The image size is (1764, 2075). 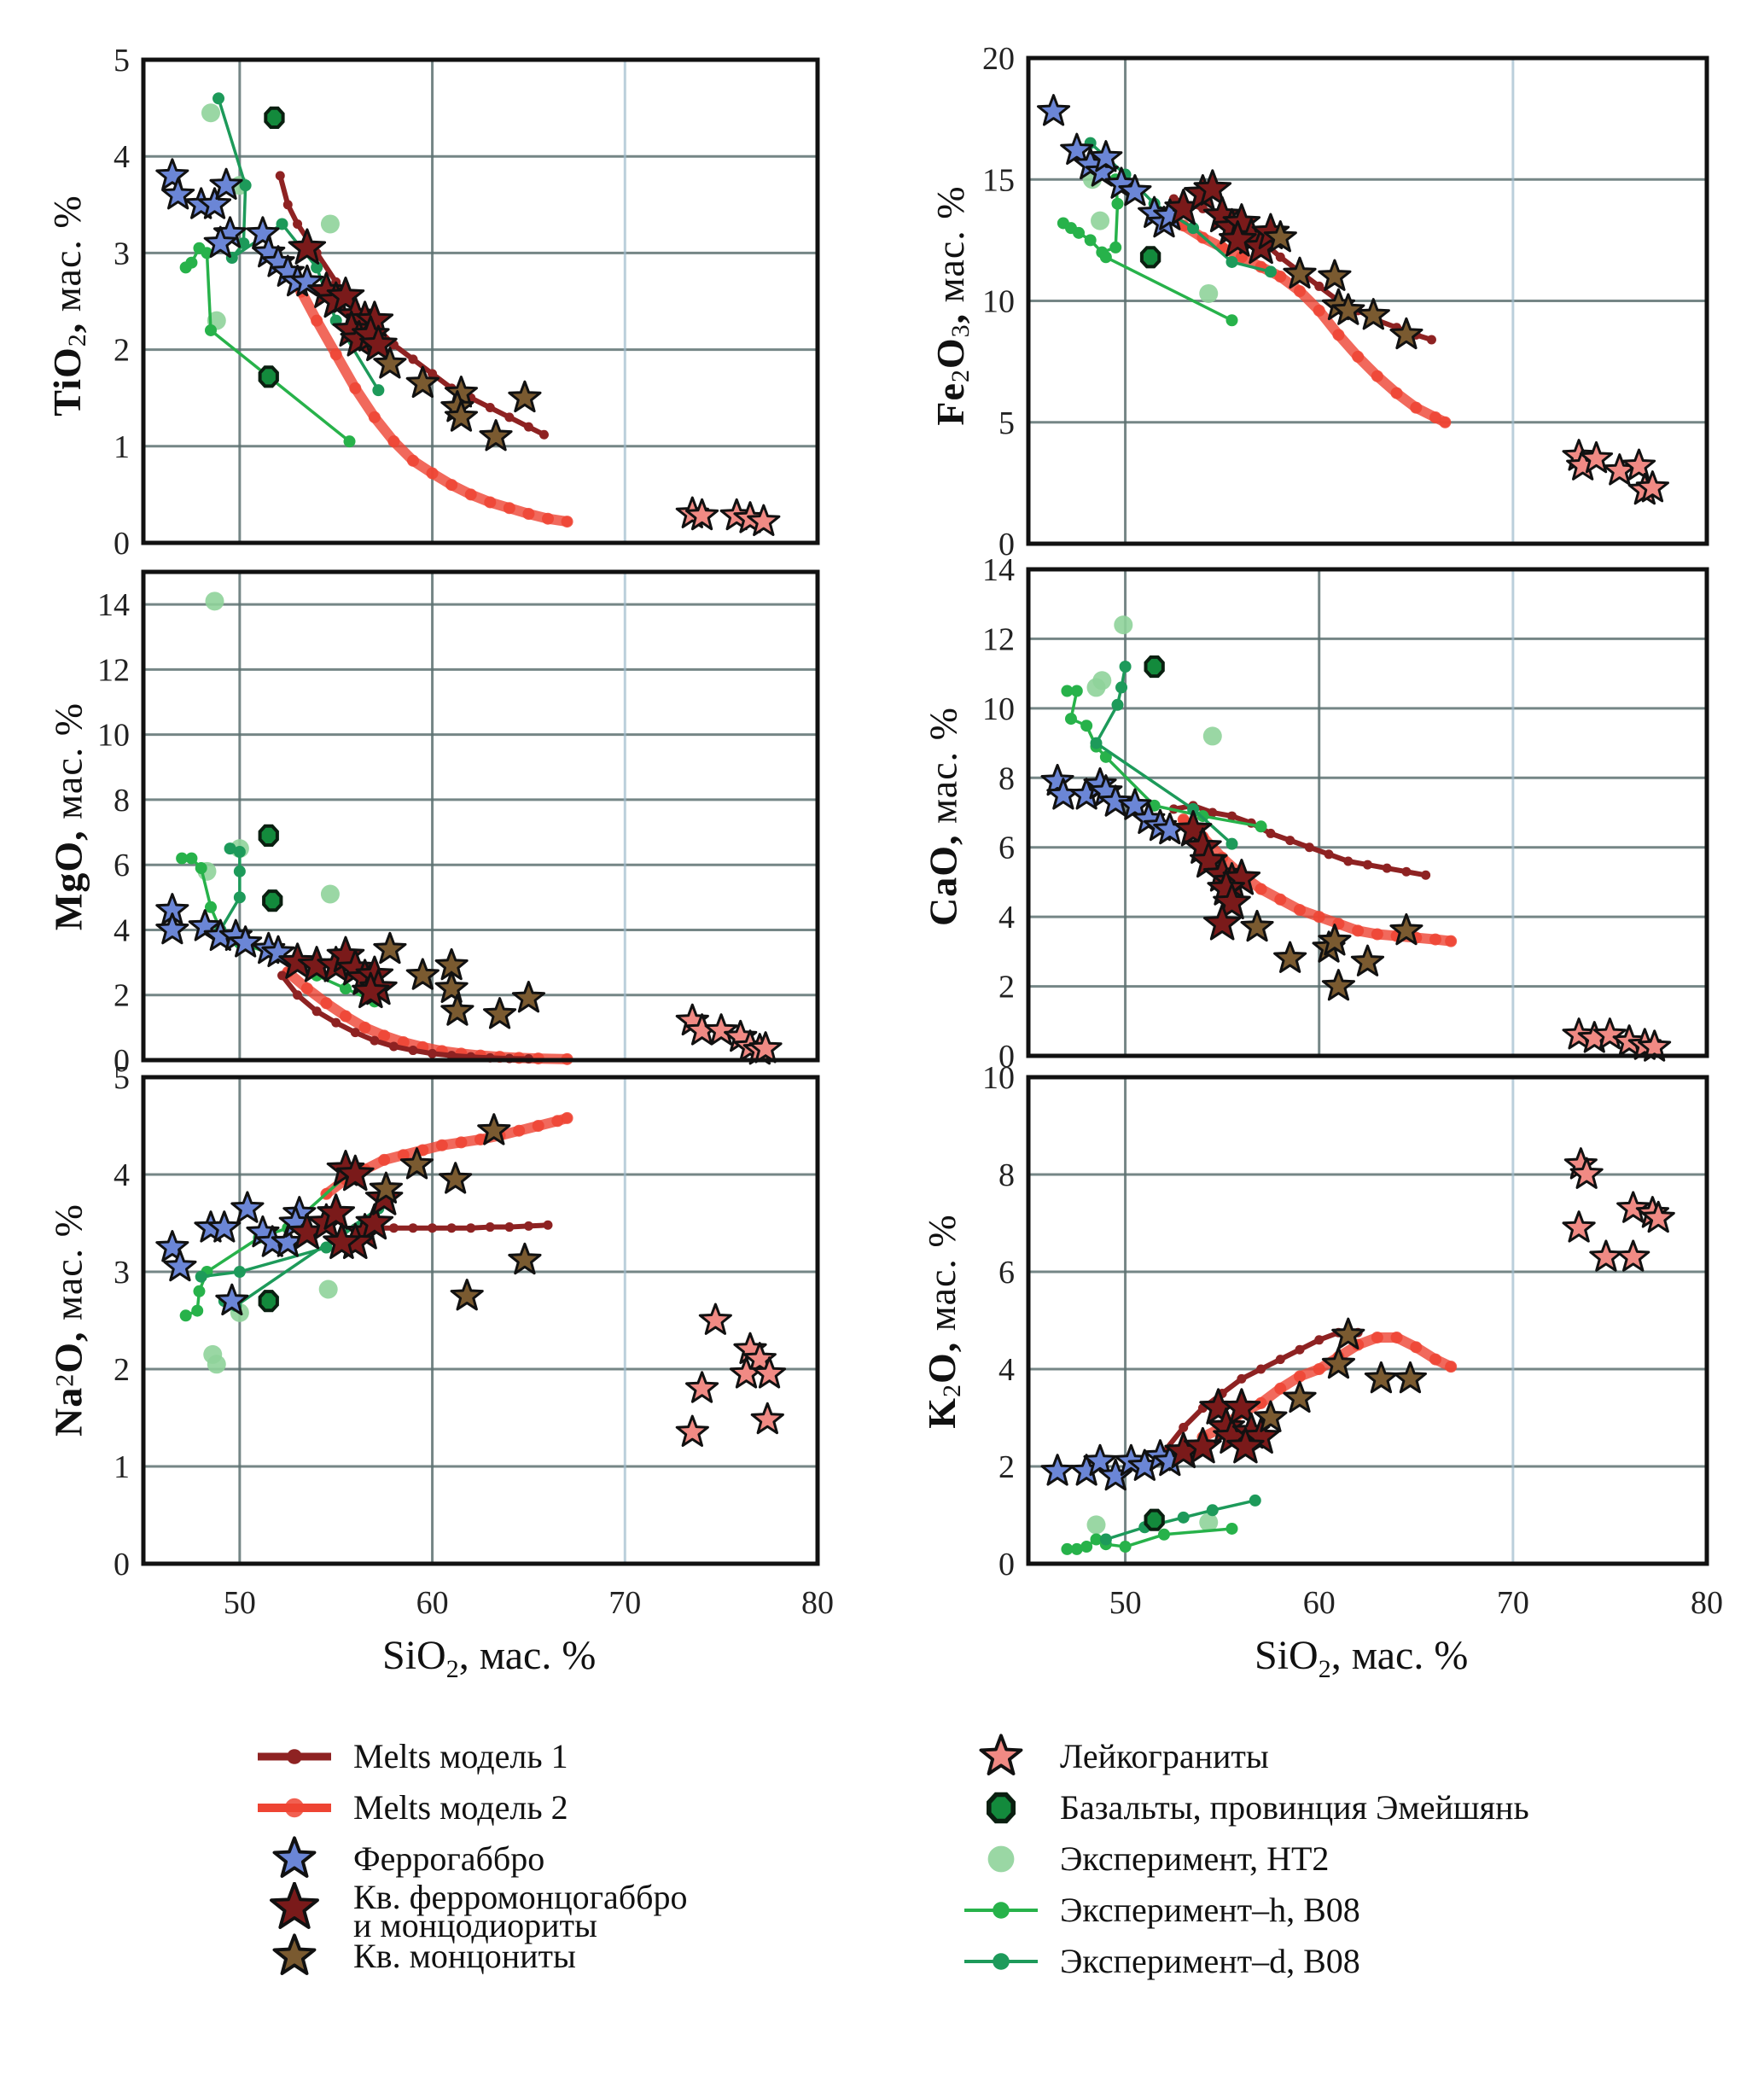 What do you see at coordinates (461, 1756) in the screenshot?
I see `legend-label: Melts модель 1` at bounding box center [461, 1756].